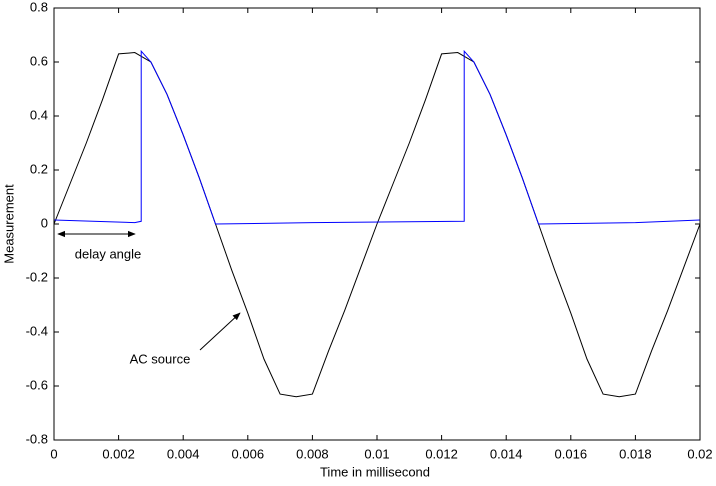  Describe the element at coordinates (37, 384) in the screenshot. I see `y-tick-label: -0.6` at that location.